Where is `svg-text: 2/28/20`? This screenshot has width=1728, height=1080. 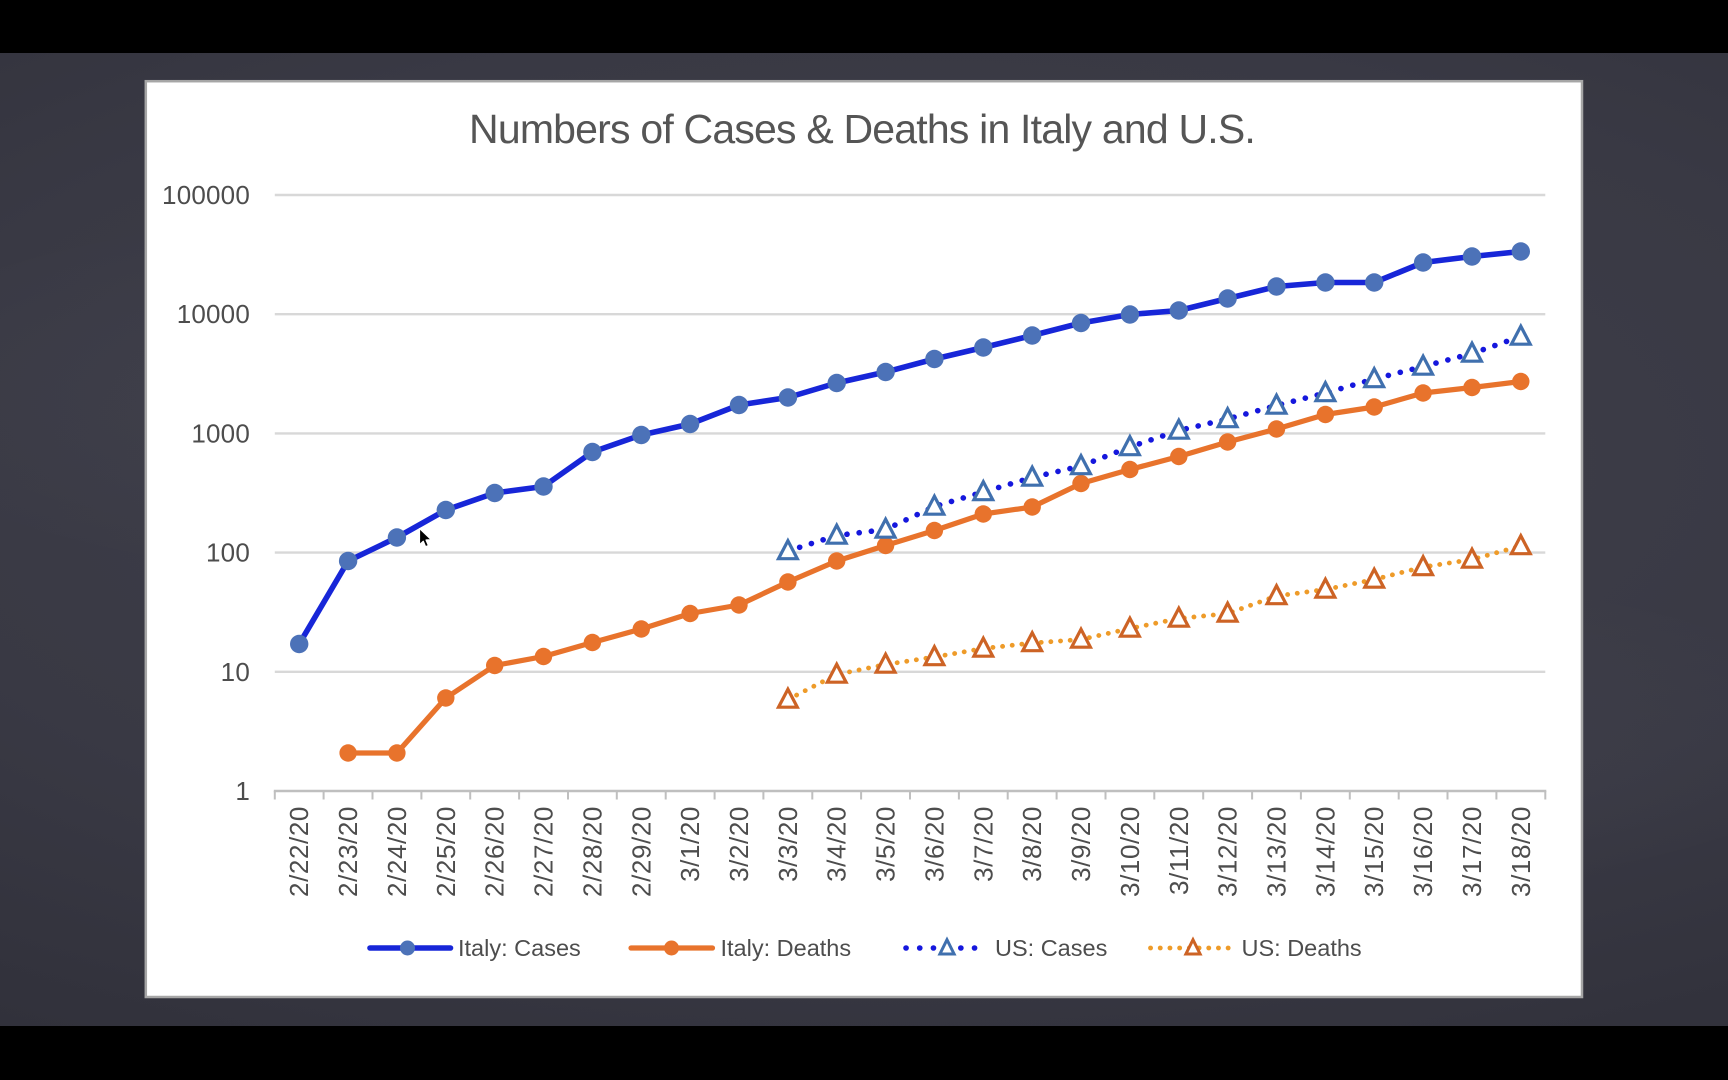
svg-text: 2/28/20 is located at coordinates (592, 851).